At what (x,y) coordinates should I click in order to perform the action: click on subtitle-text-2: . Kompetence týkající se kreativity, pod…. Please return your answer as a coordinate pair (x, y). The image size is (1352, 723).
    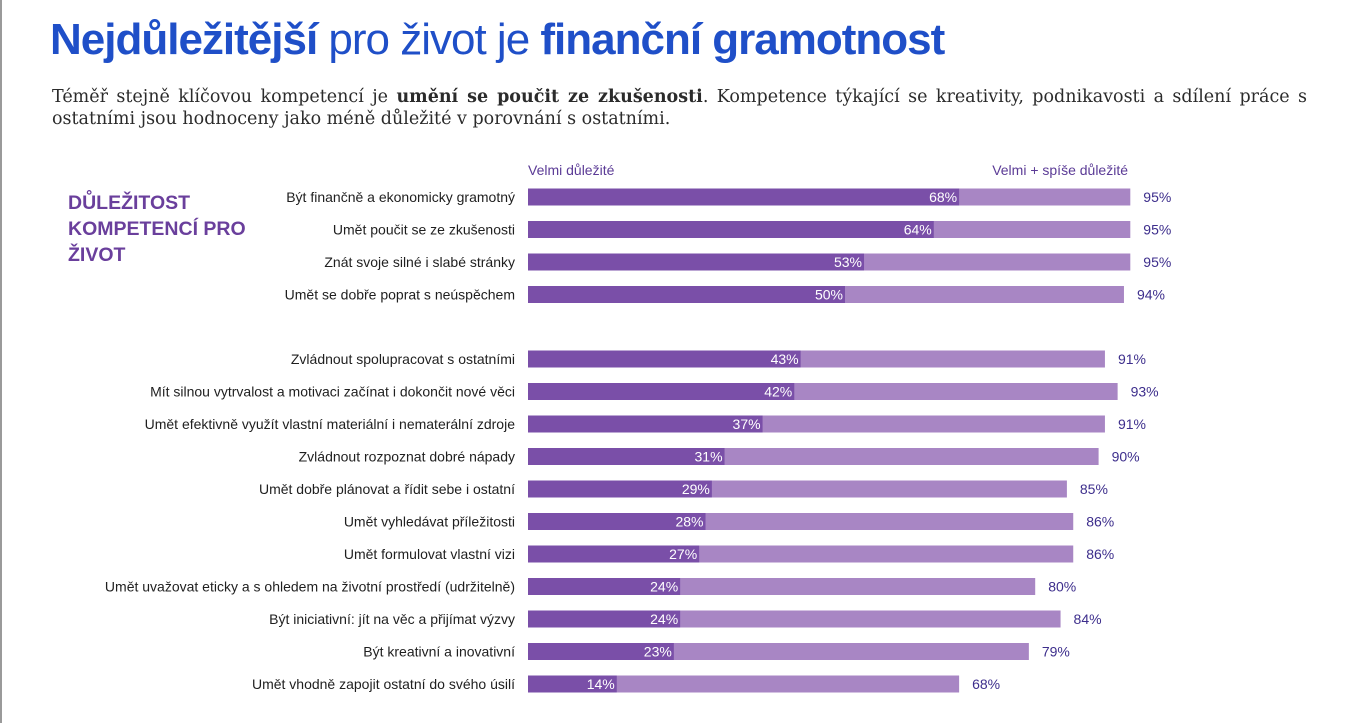
    Looking at the image, I should click on (680, 108).